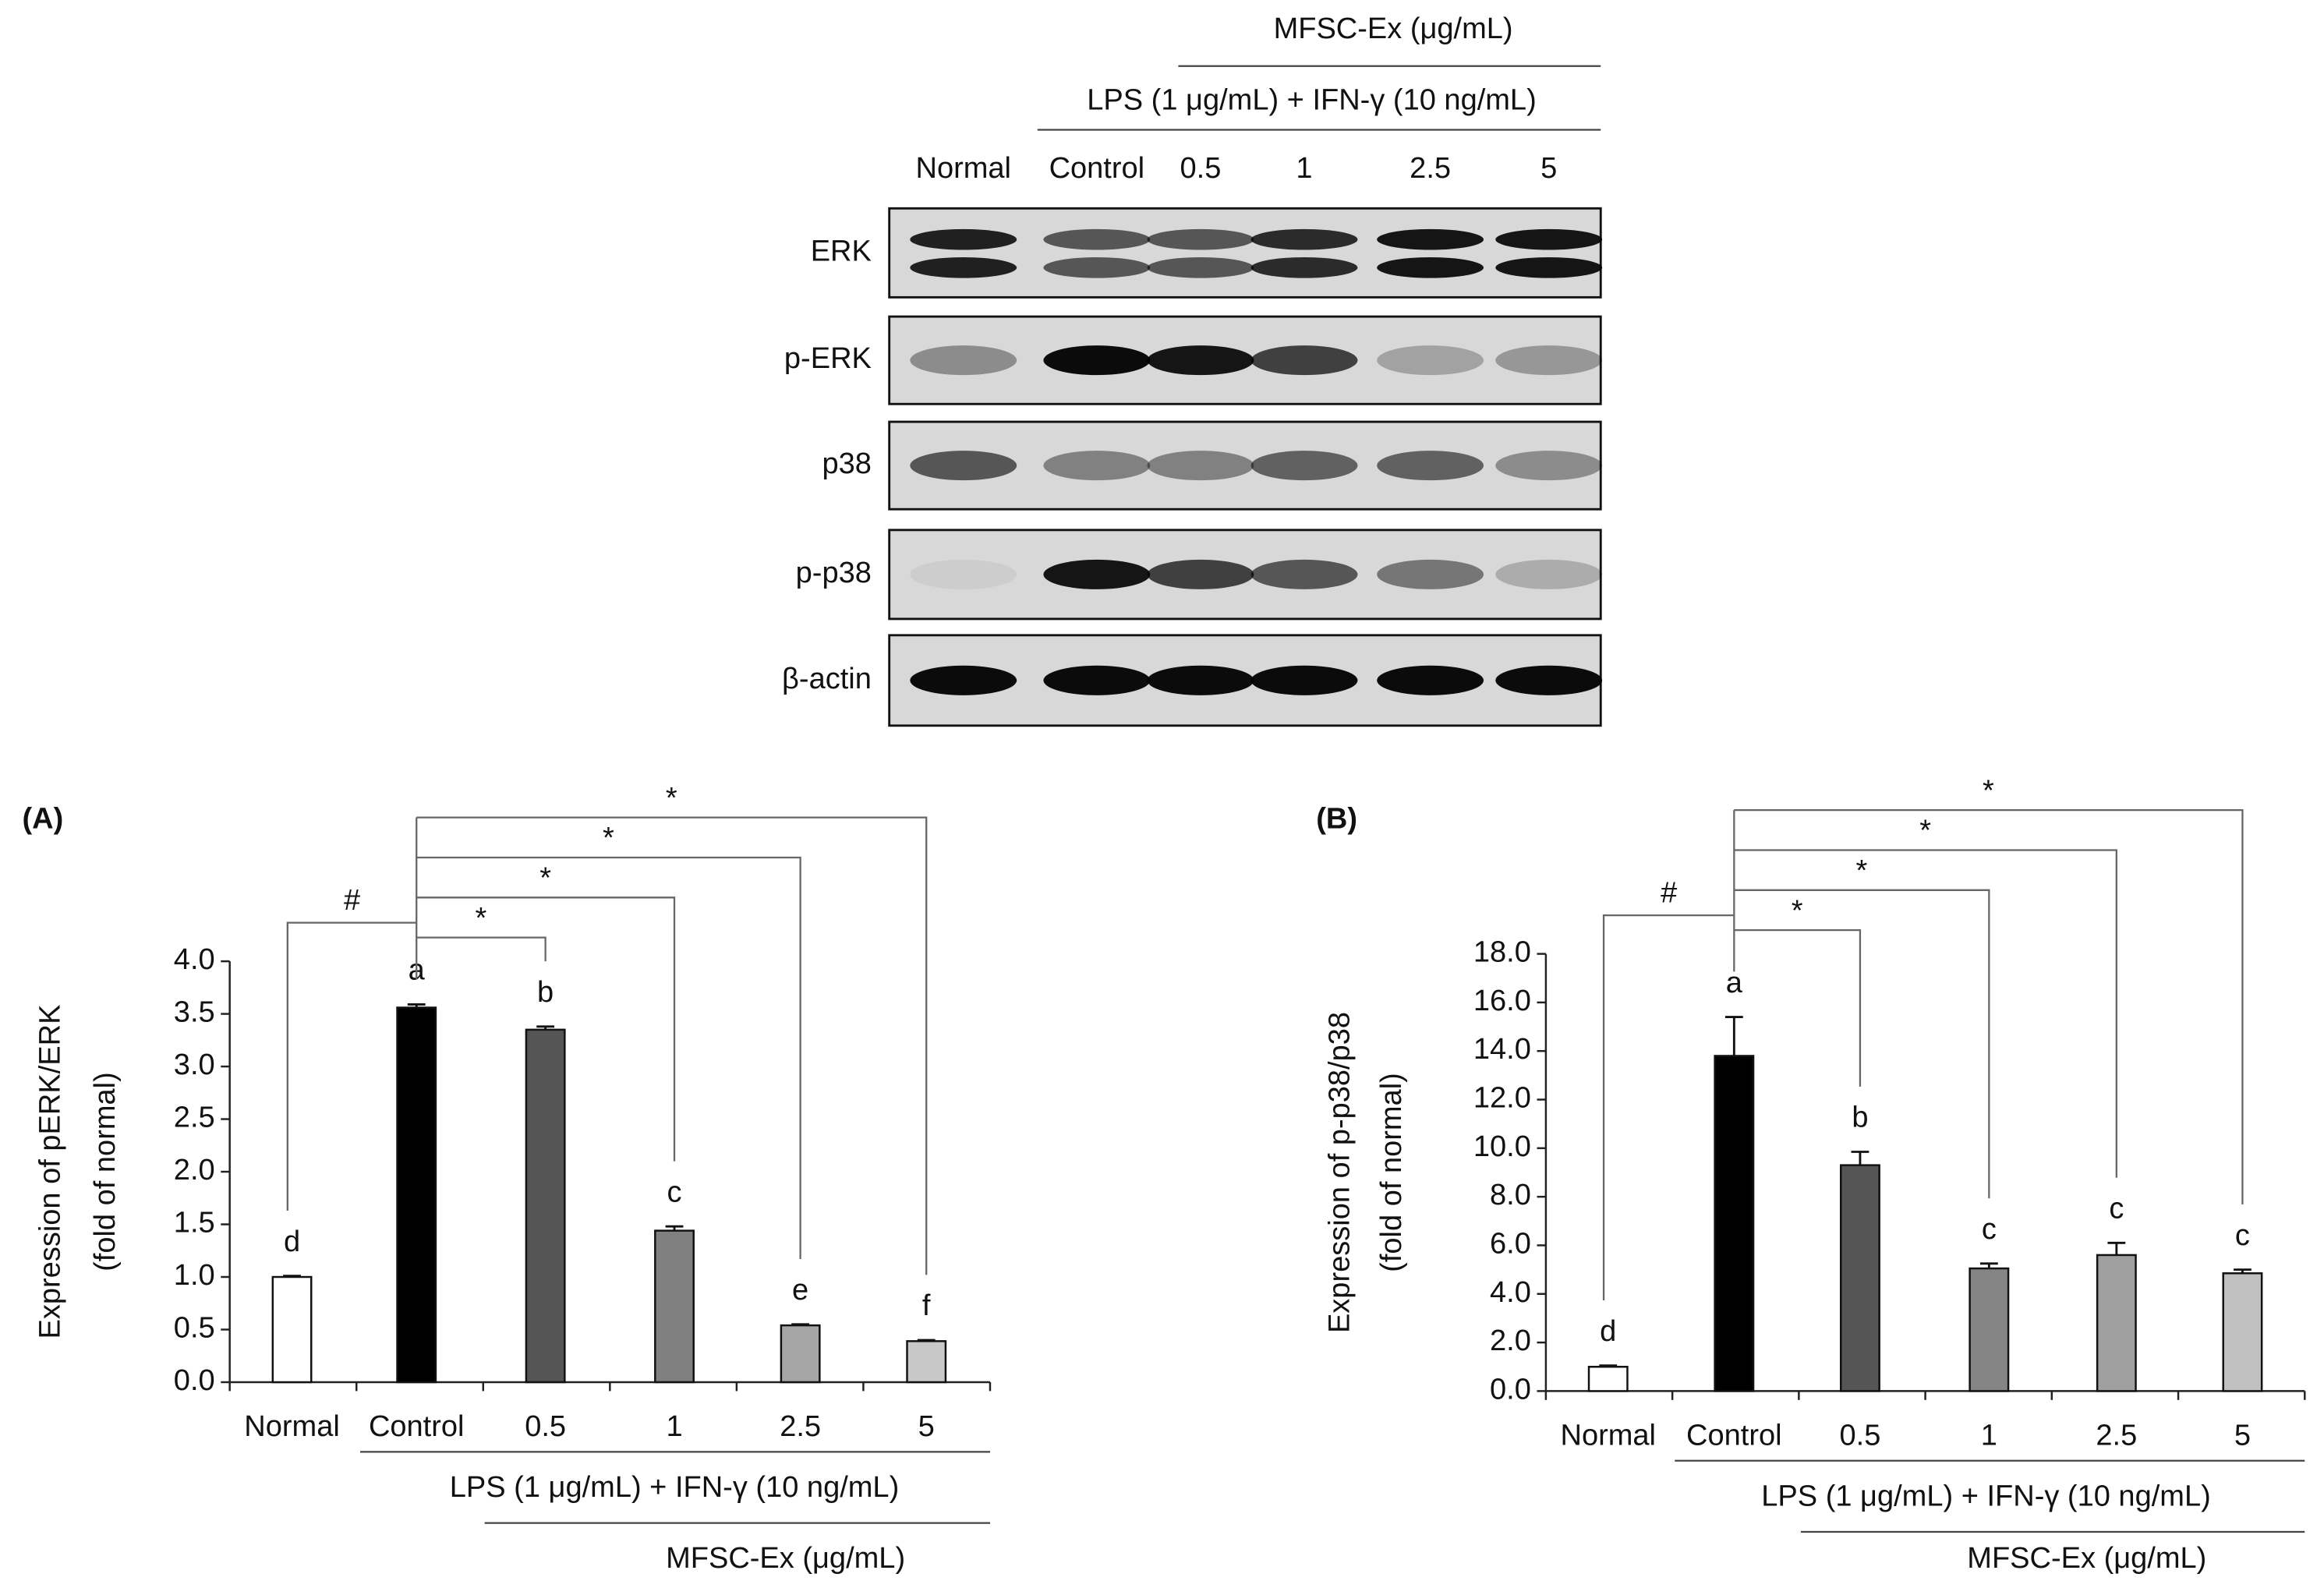 The image size is (2324, 1595). What do you see at coordinates (1989, 1435) in the screenshot?
I see `x-tick-label: 1` at bounding box center [1989, 1435].